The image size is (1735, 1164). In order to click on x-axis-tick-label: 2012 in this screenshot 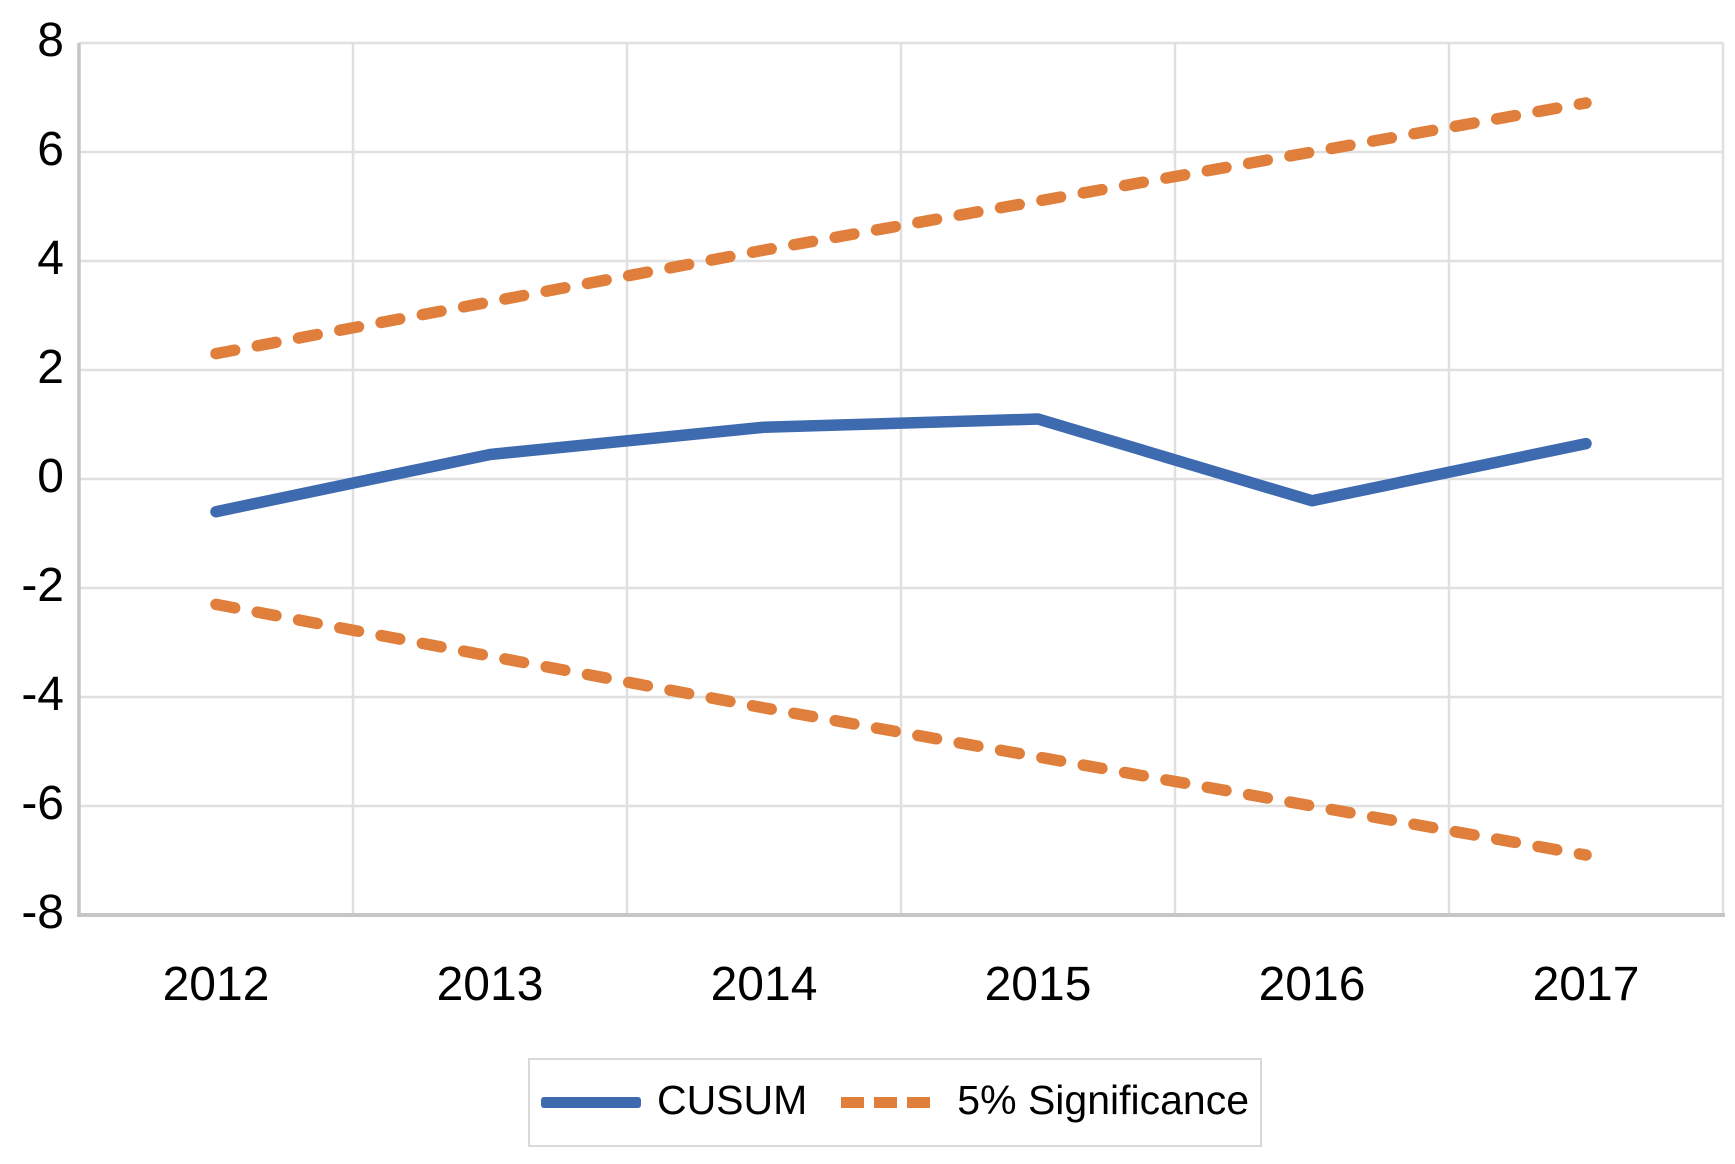, I will do `click(216, 984)`.